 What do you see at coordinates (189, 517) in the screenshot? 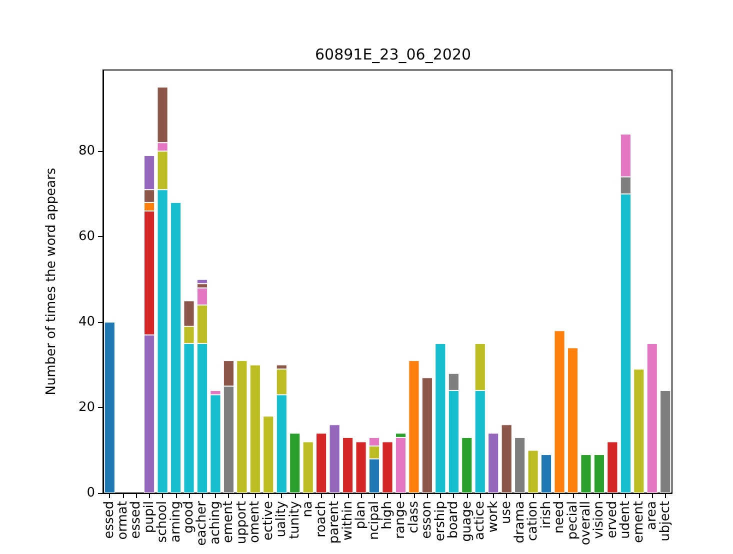
I see `x-tick-label: good` at bounding box center [189, 517].